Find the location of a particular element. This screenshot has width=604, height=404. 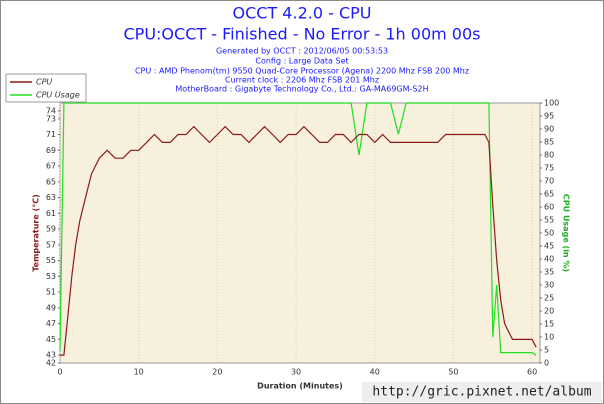

y-tick-label: 65 is located at coordinates (51, 181).